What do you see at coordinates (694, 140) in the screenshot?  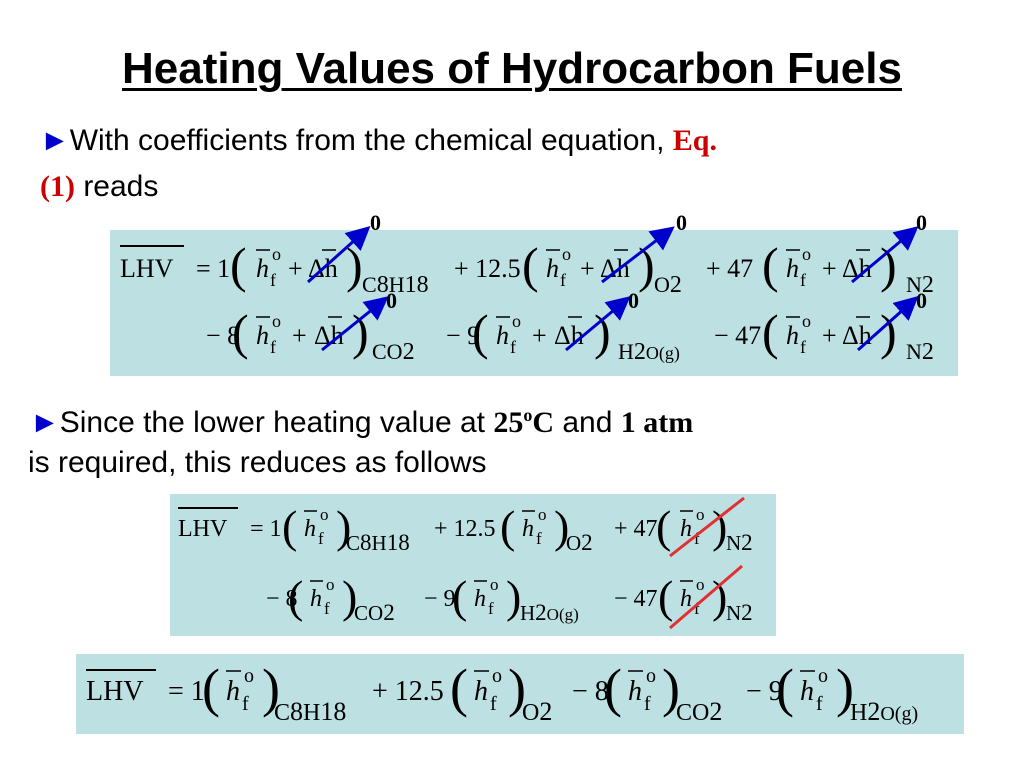 I see `equation-reference: Eq.` at bounding box center [694, 140].